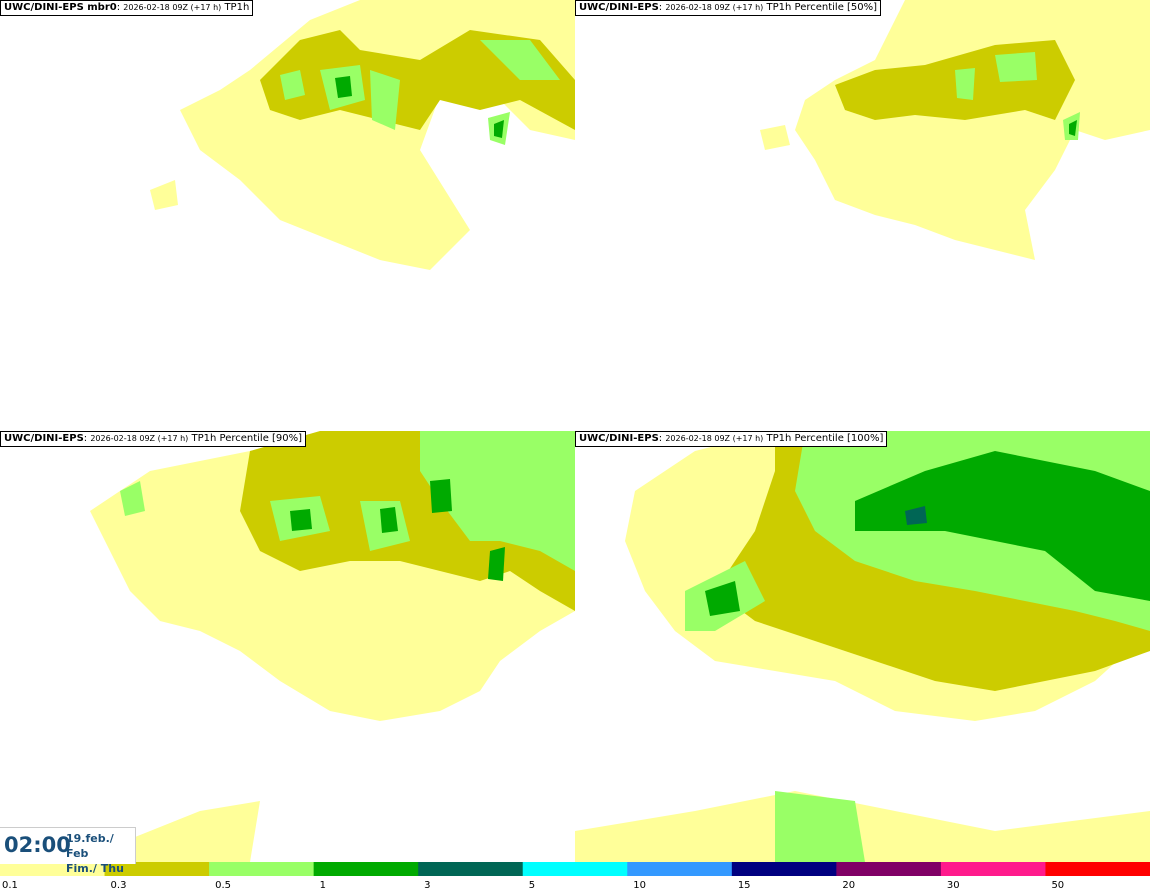 This screenshot has height=895, width=1150. I want to click on precip-legend: 0.1 0.3 0.5 1 3 5 10 15 20 30 50, so click(575, 876).